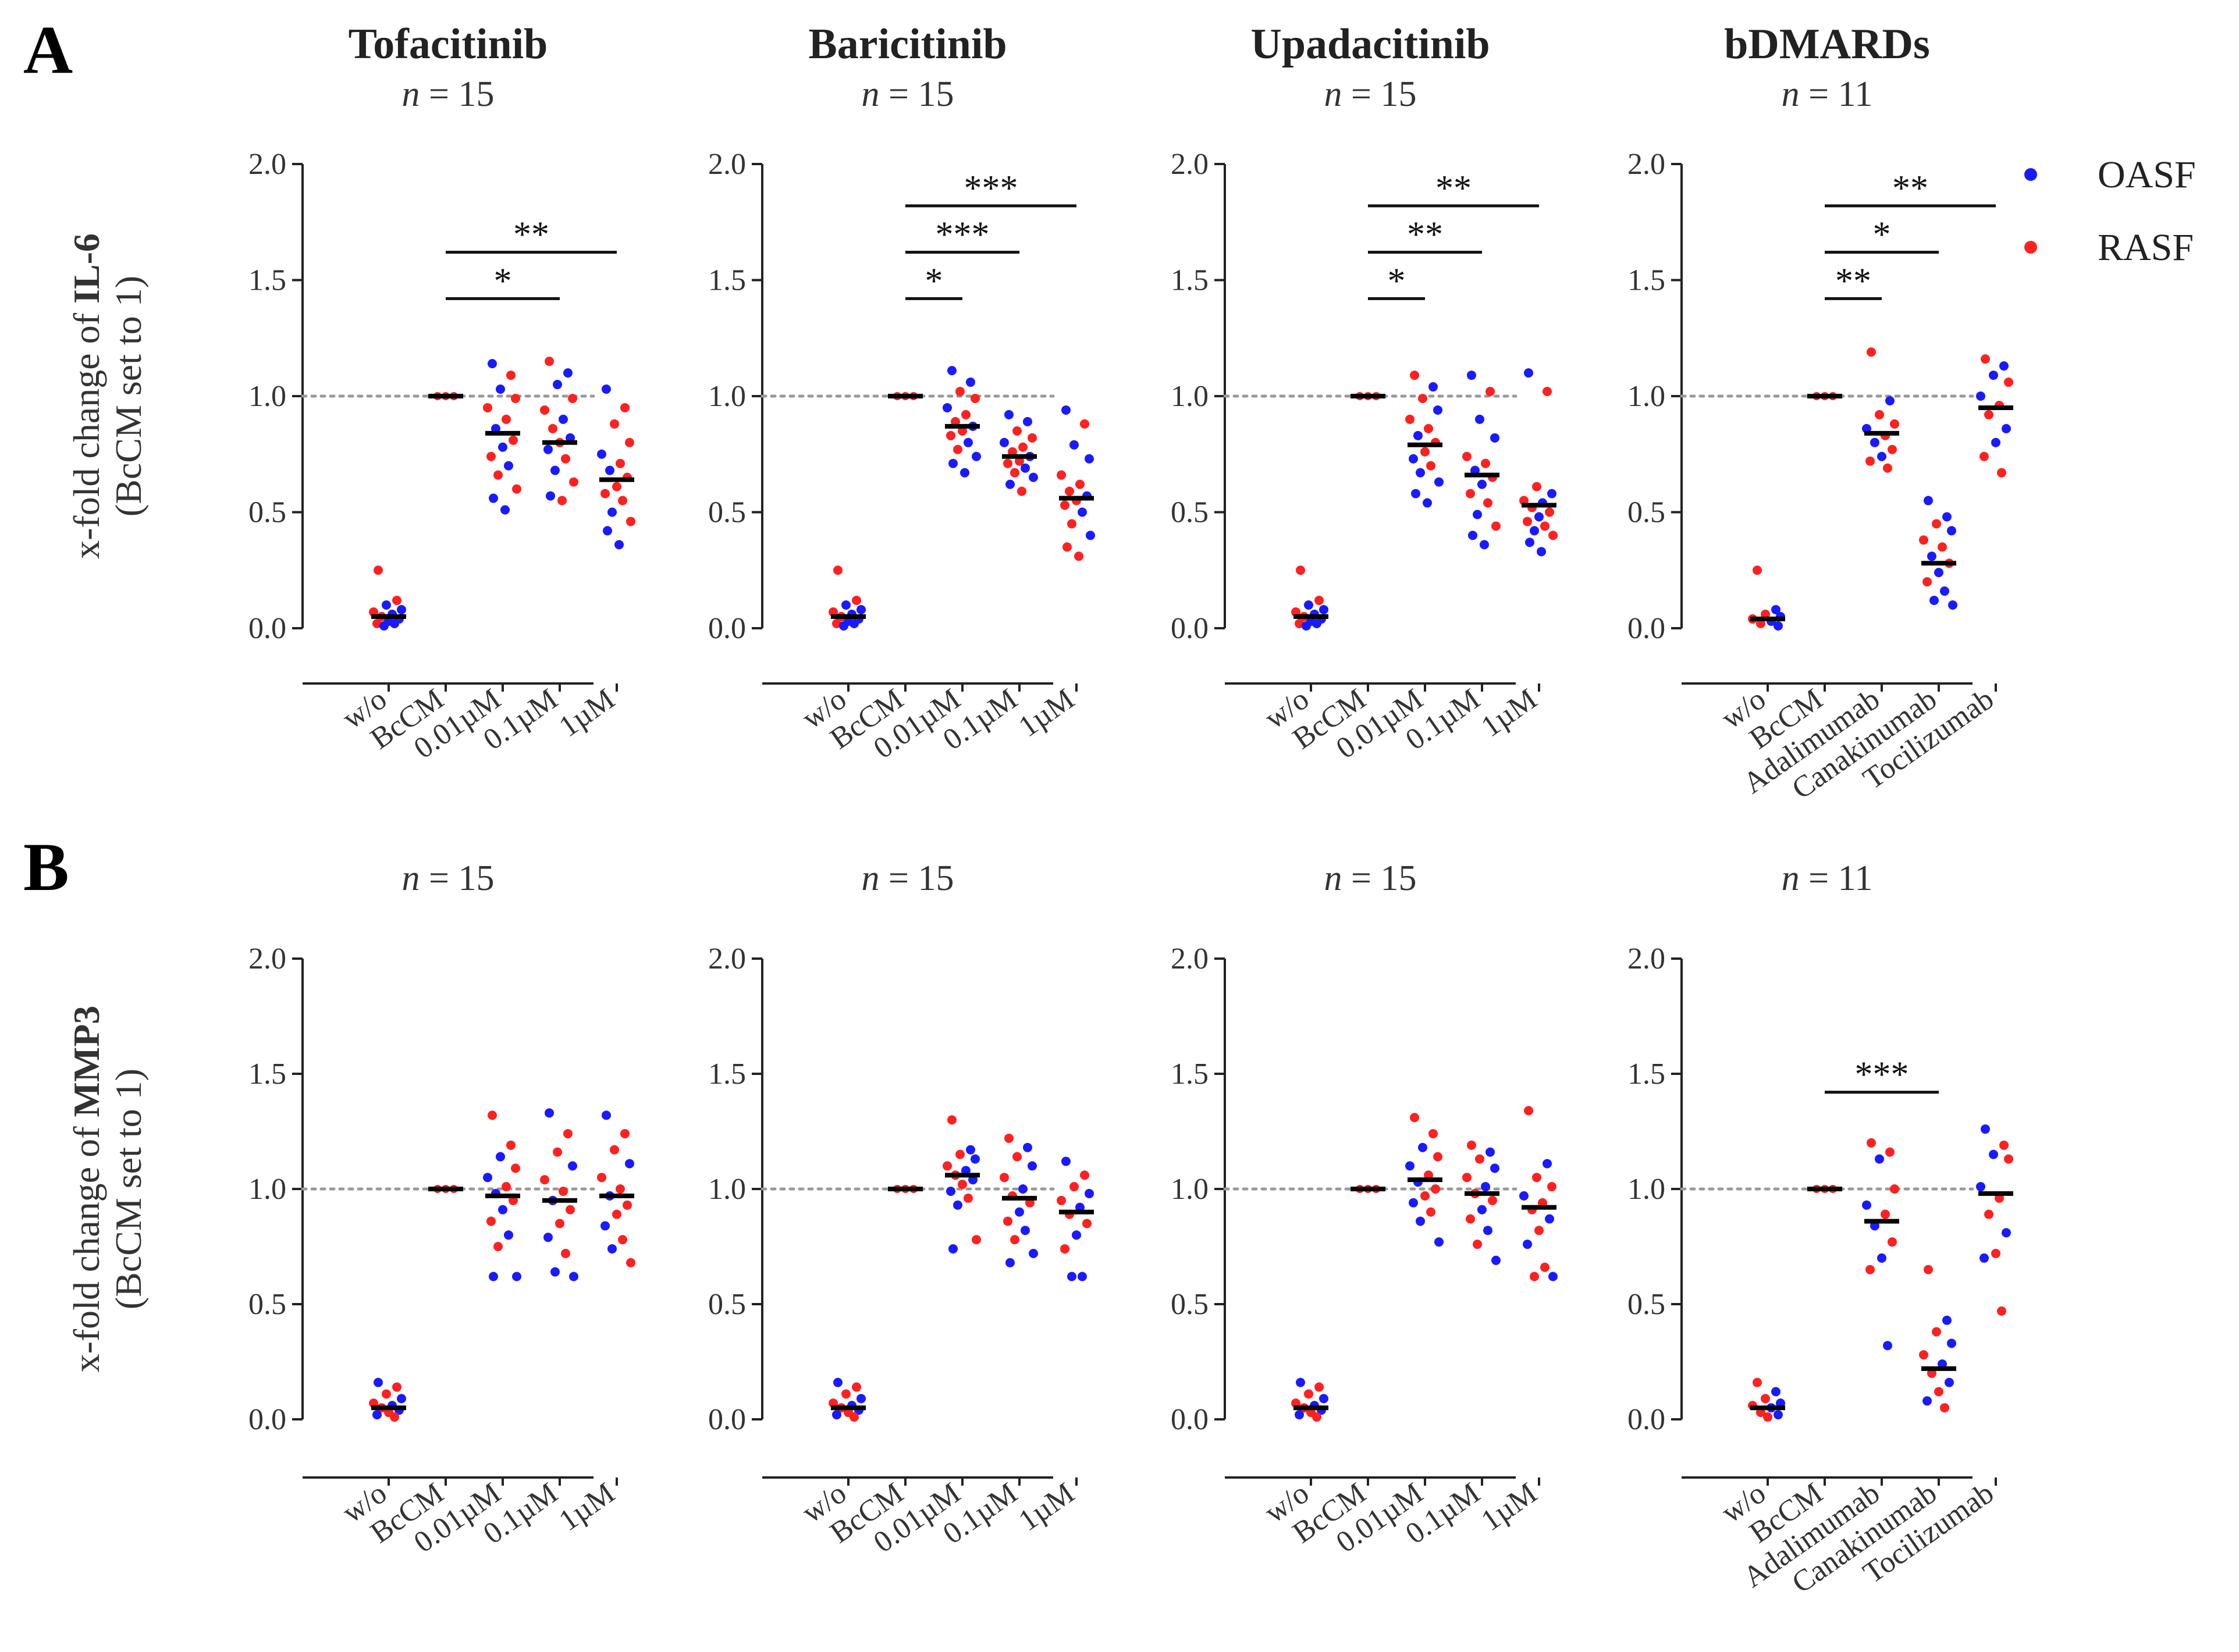 This screenshot has height=1652, width=2239. What do you see at coordinates (727, 512) in the screenshot?
I see `y-tick-label: 0.5` at bounding box center [727, 512].